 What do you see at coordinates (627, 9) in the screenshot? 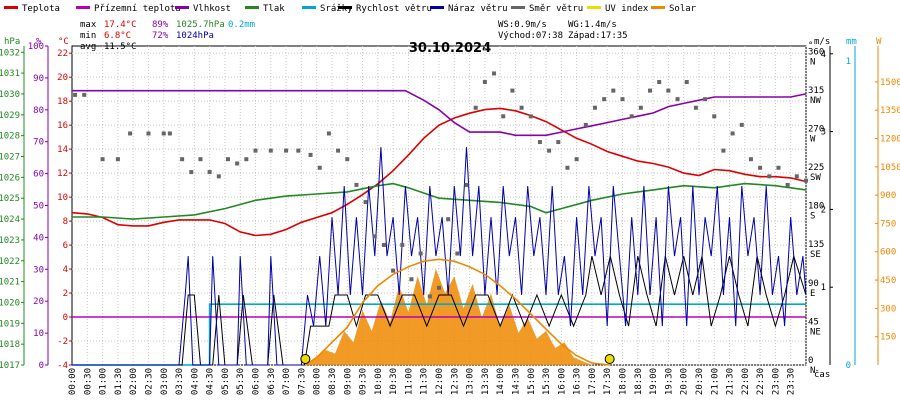
I see `legend-label-8: UV index` at bounding box center [627, 9].